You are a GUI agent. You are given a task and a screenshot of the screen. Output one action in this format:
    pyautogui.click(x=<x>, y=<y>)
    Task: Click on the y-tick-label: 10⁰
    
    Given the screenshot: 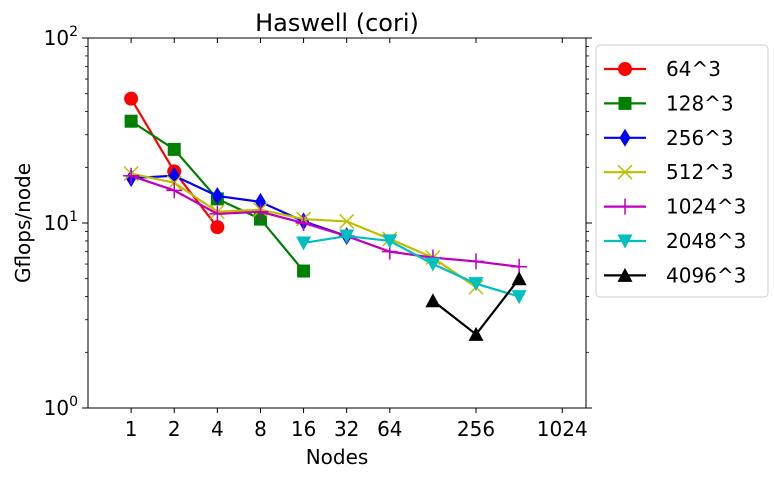 What is the action you would take?
    pyautogui.click(x=61, y=407)
    